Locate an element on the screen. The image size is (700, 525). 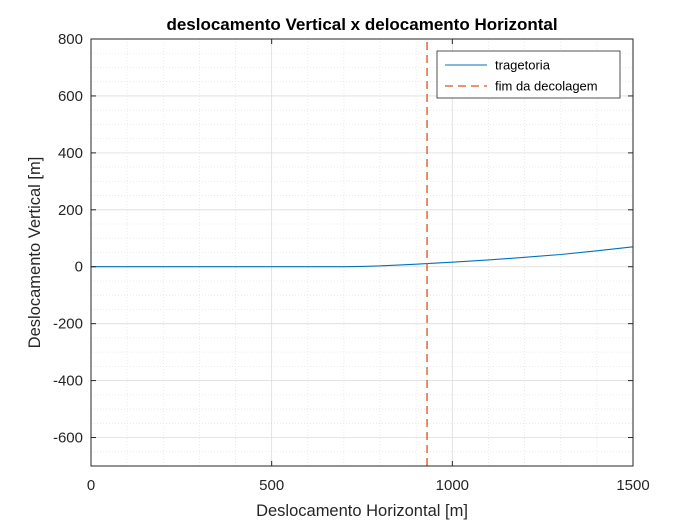
x-tick-label: 500 is located at coordinates (271, 485).